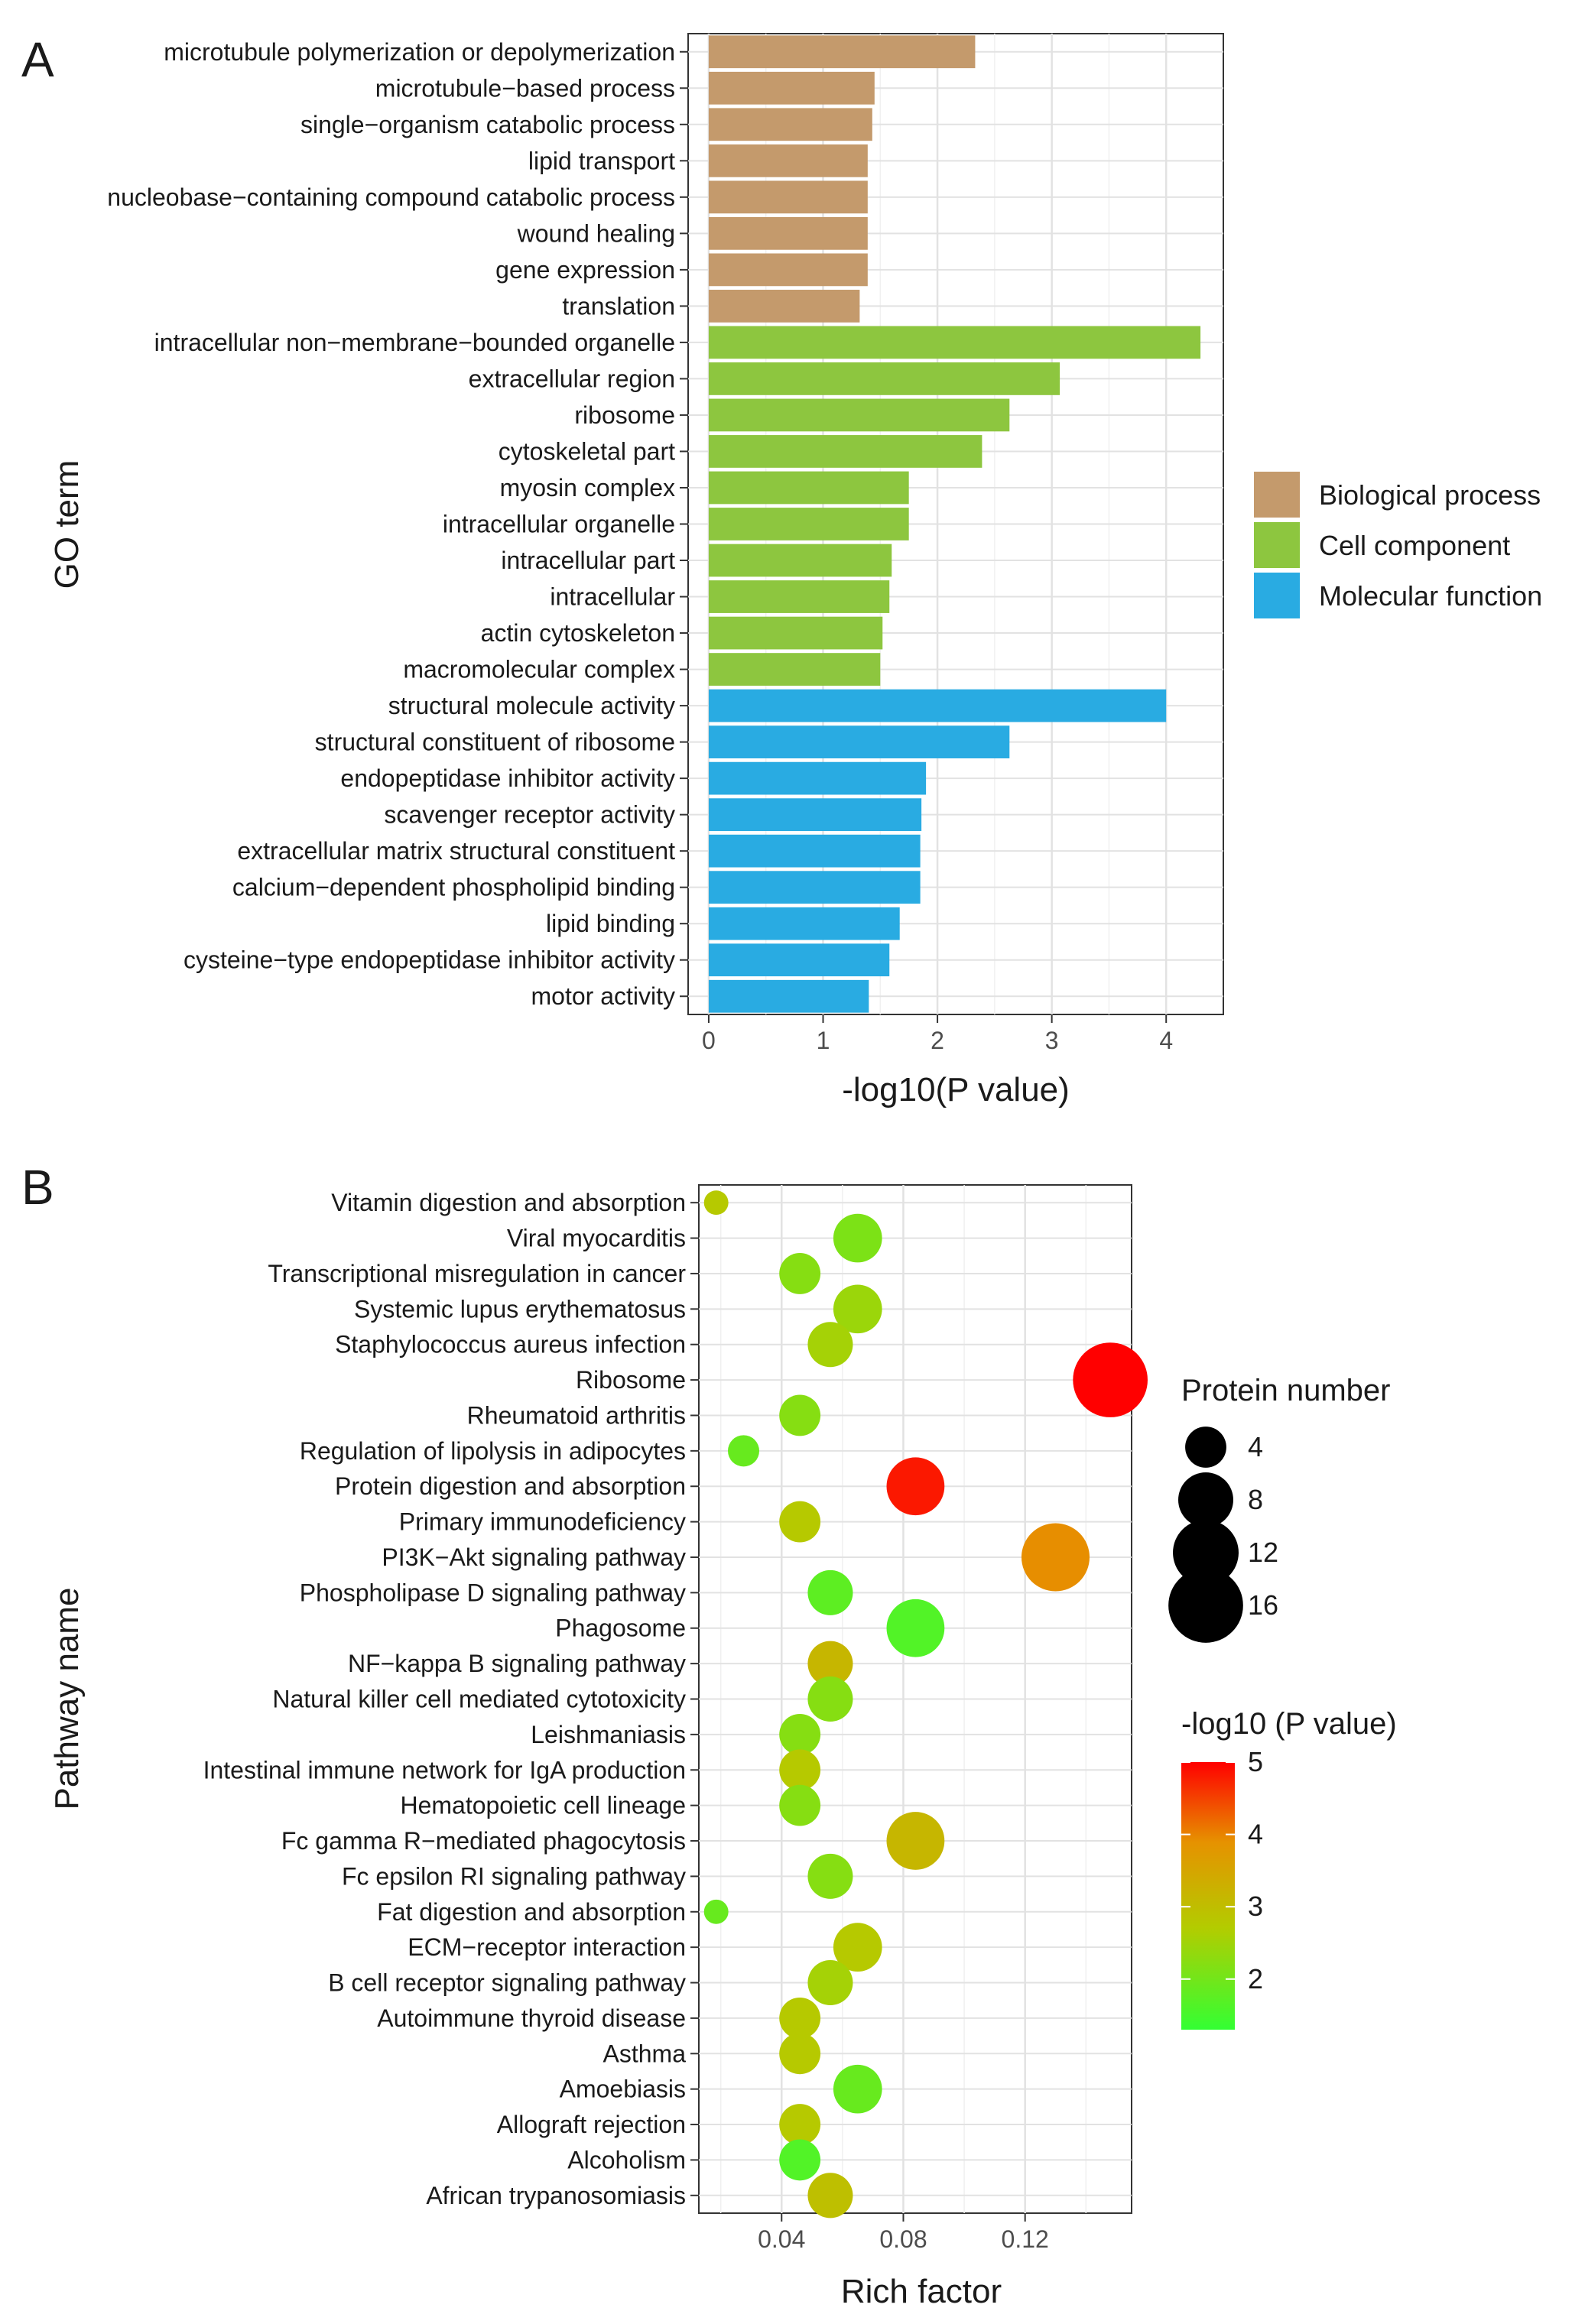 The image size is (1585, 2324). I want to click on pathway-label: Ribosome, so click(631, 1380).